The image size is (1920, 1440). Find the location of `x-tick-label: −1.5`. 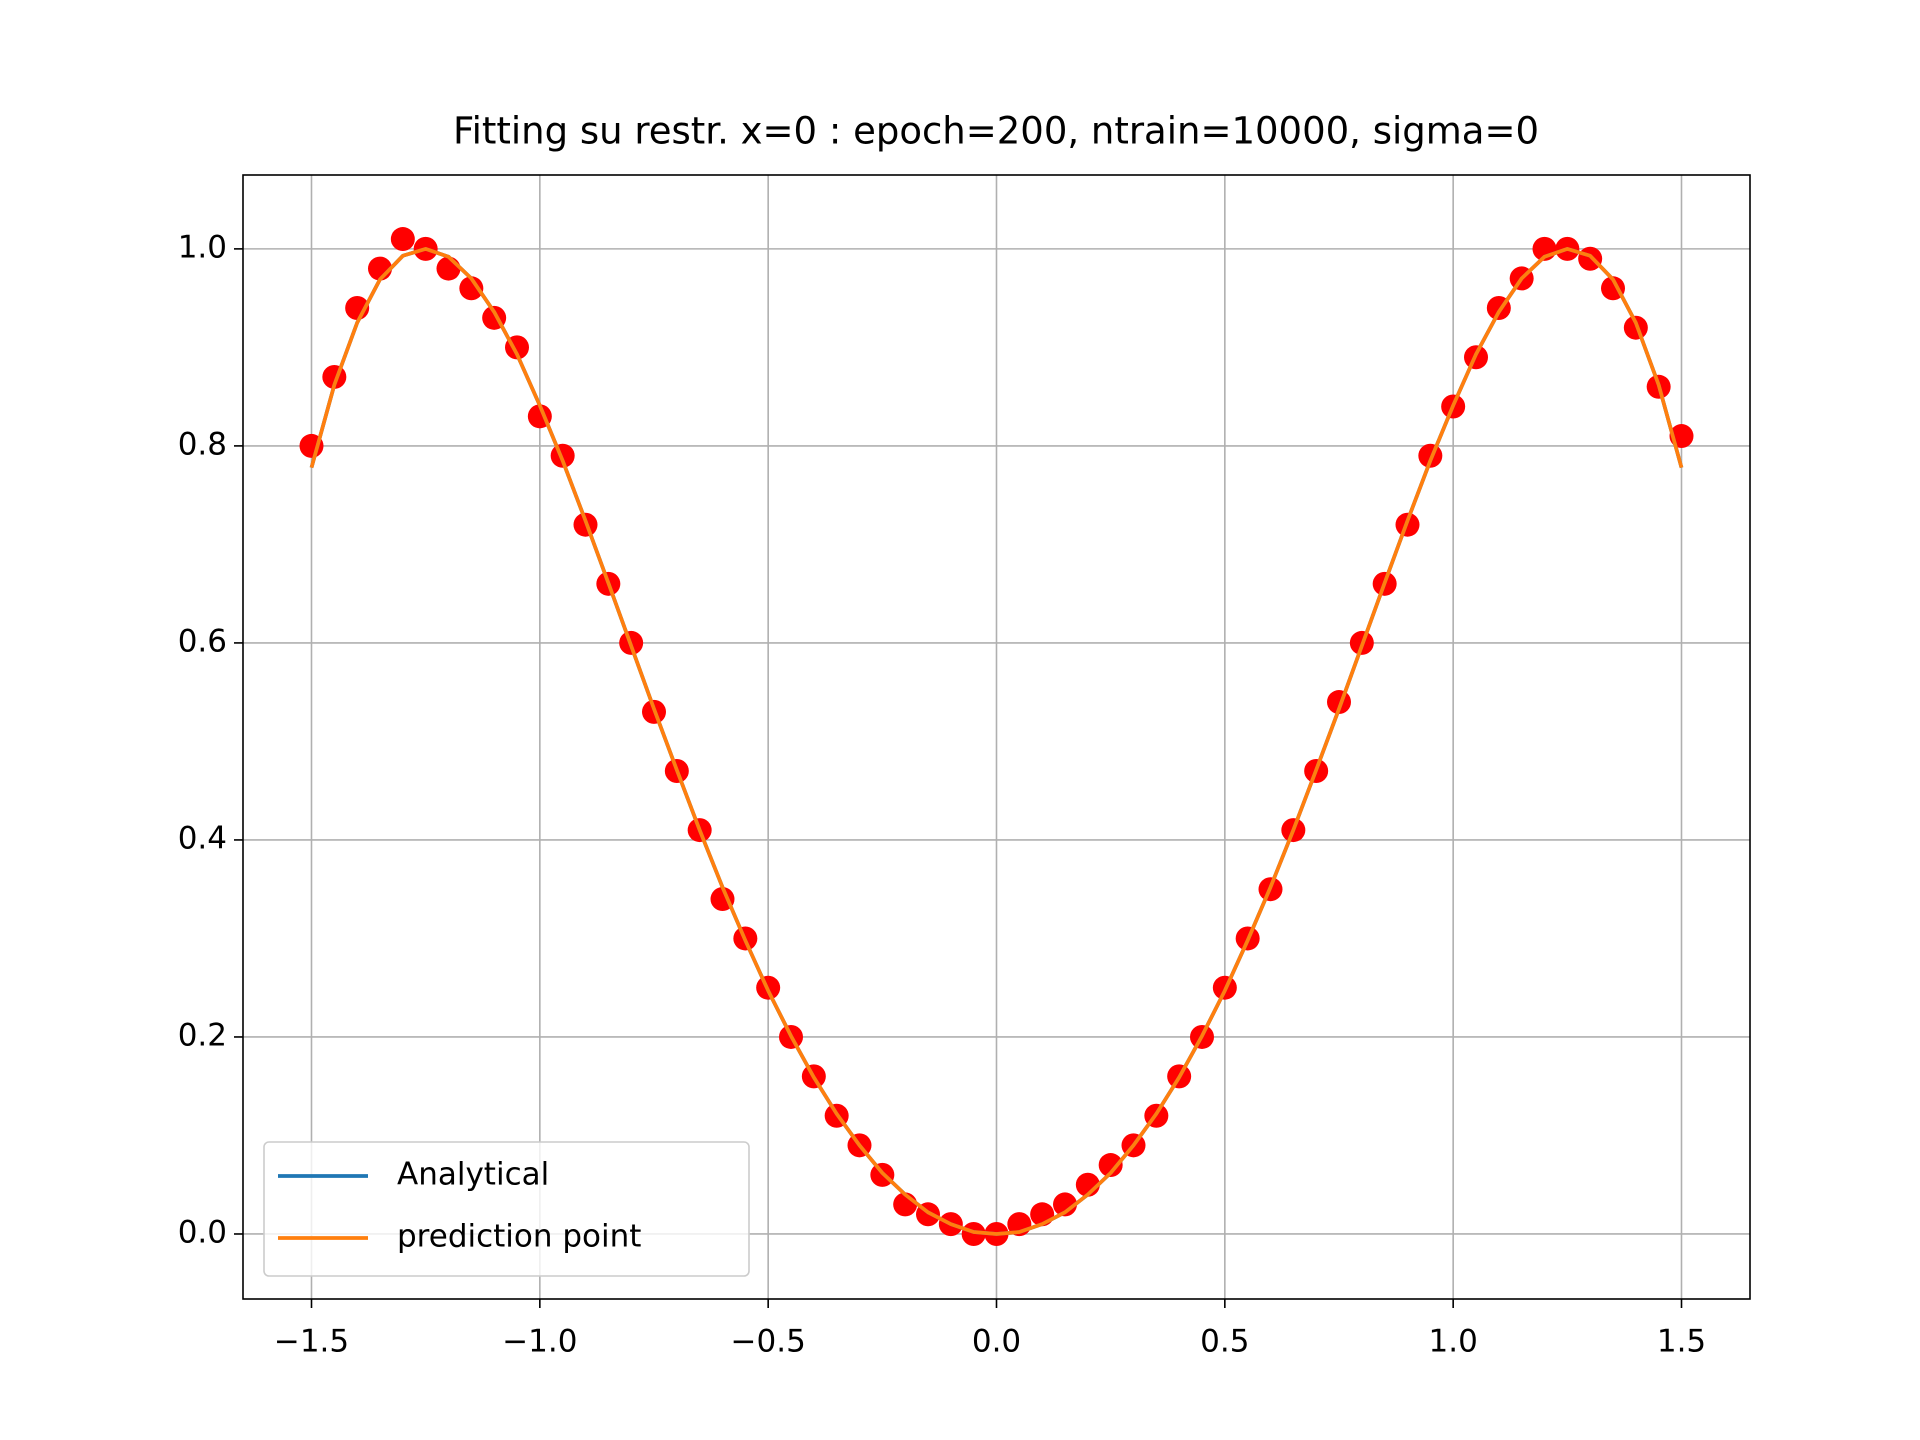

x-tick-label: −1.5 is located at coordinates (311, 1342).